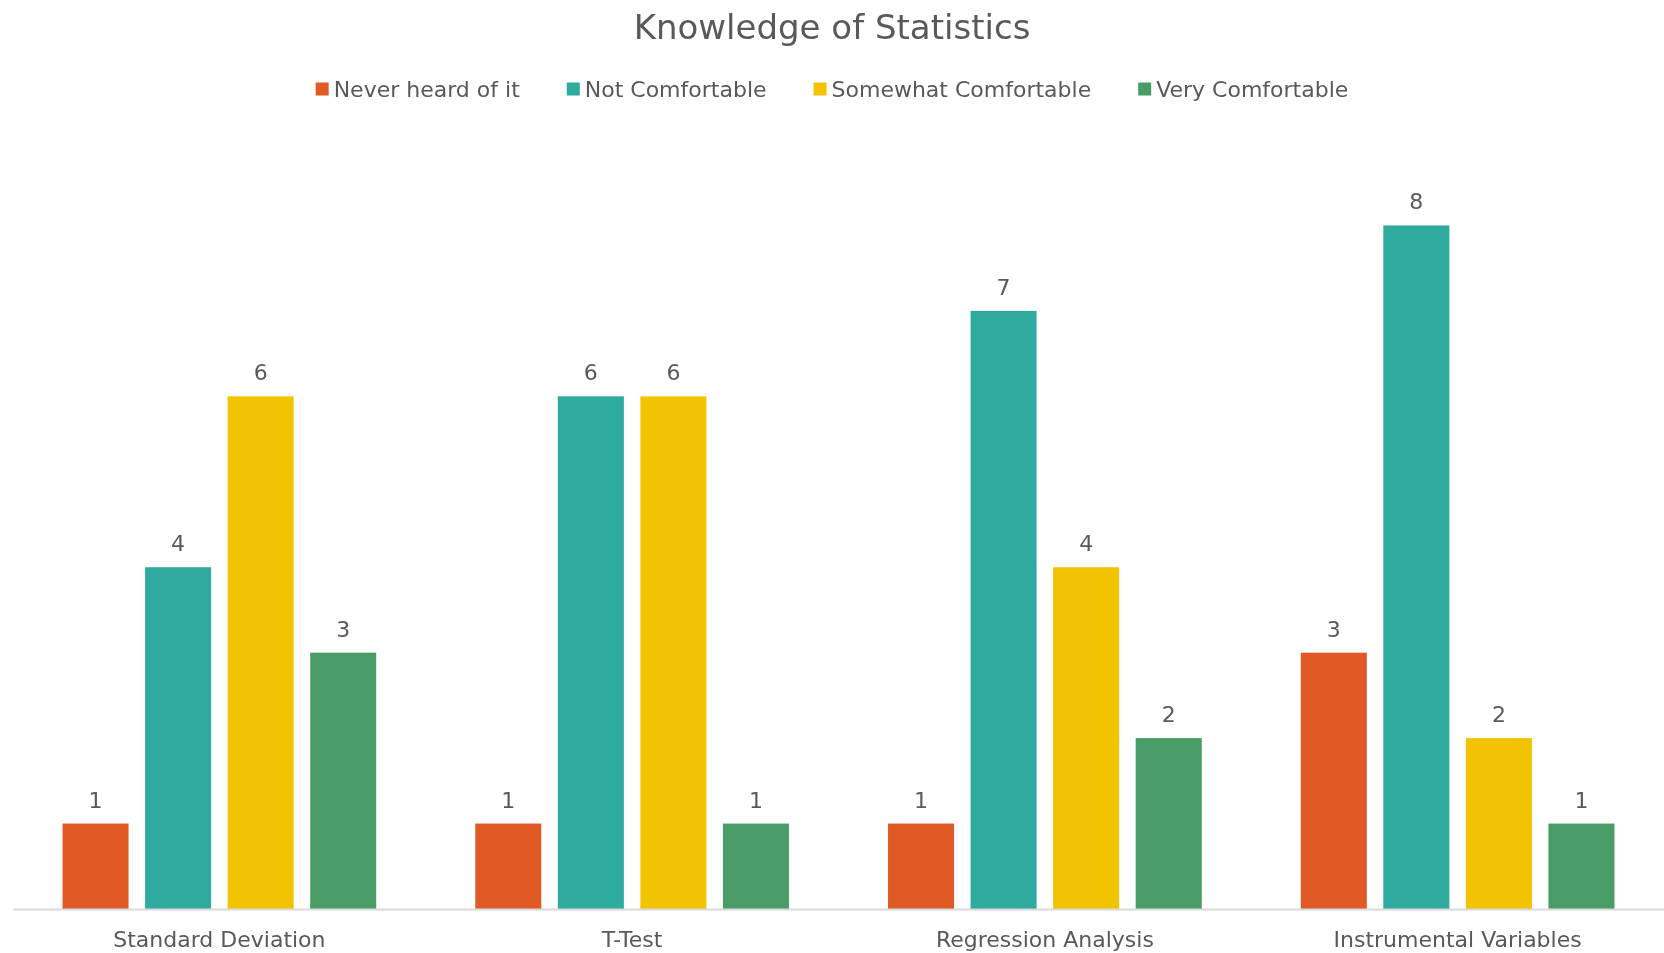 This screenshot has width=1664, height=953. What do you see at coordinates (961, 89) in the screenshot?
I see `legend-label: Somewhat Comfortable` at bounding box center [961, 89].